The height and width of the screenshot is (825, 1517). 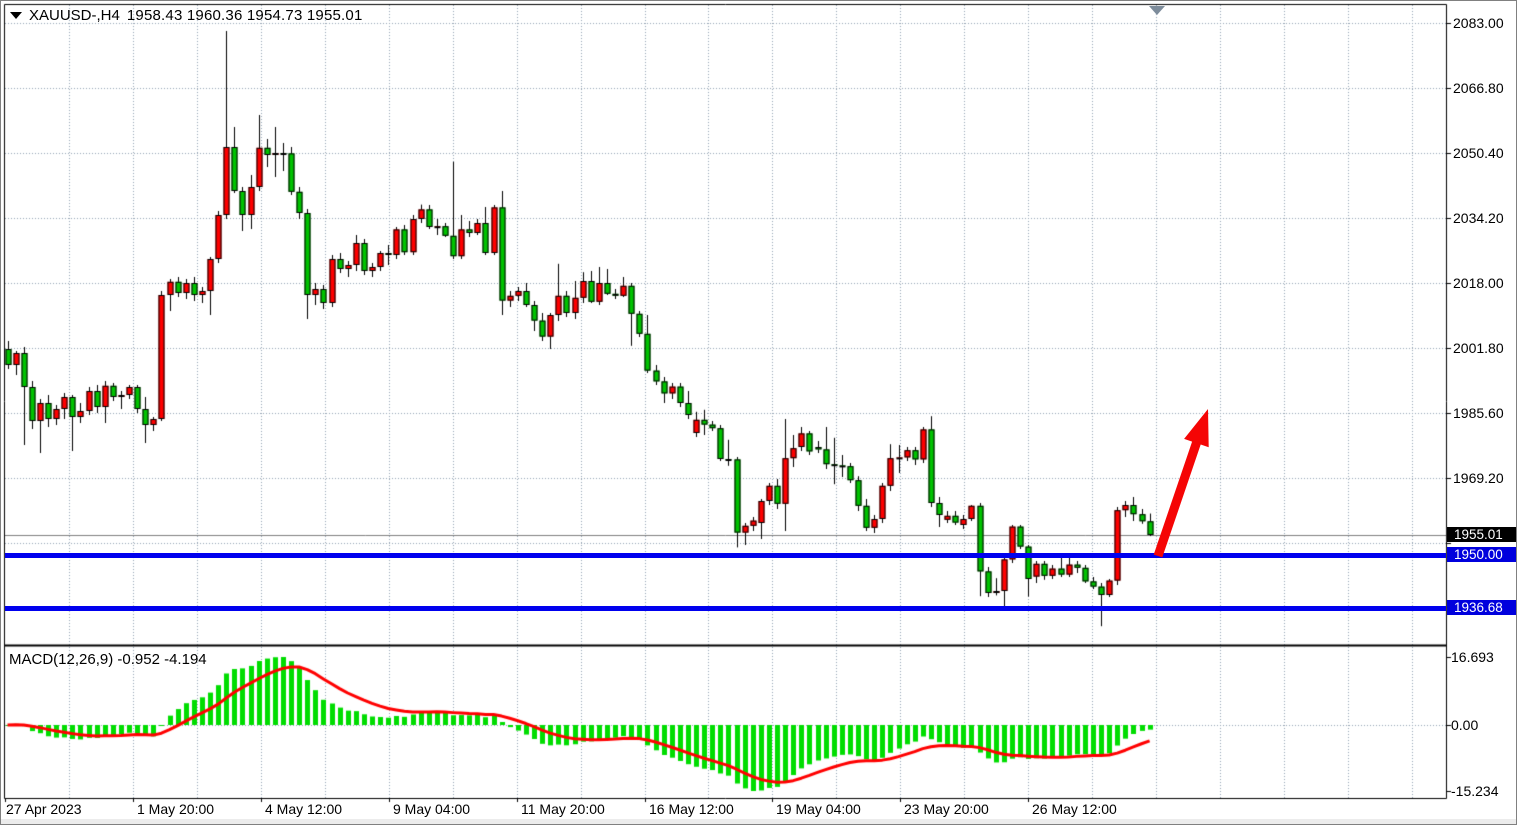 What do you see at coordinates (274, 15) in the screenshot?
I see `low-value: 1954.73` at bounding box center [274, 15].